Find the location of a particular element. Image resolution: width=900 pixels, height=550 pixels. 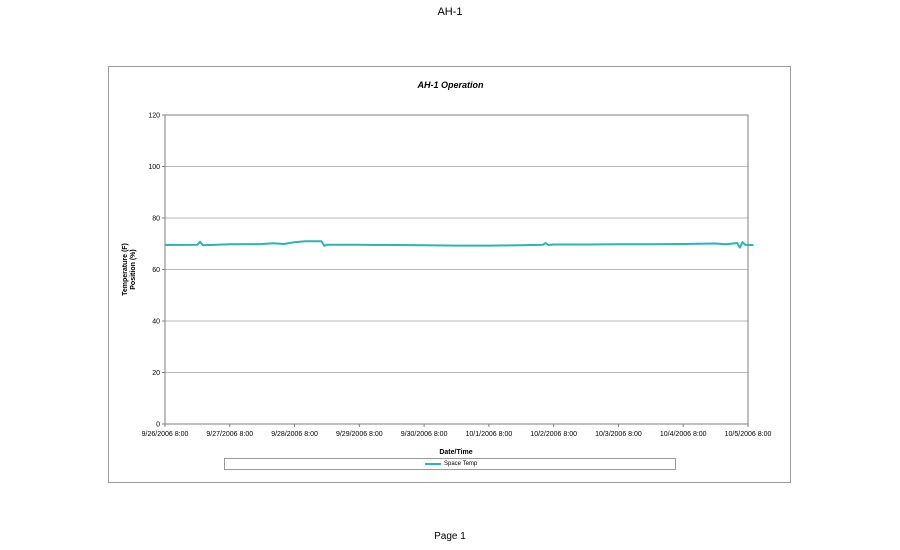

y-tick-label: 120 is located at coordinates (154, 116).